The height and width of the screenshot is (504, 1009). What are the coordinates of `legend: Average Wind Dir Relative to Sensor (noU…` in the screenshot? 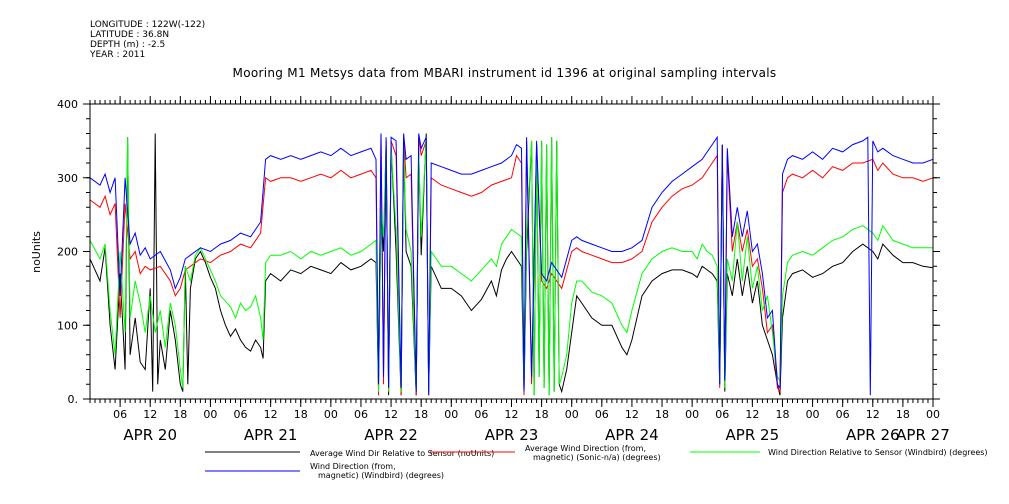 It's located at (596, 462).